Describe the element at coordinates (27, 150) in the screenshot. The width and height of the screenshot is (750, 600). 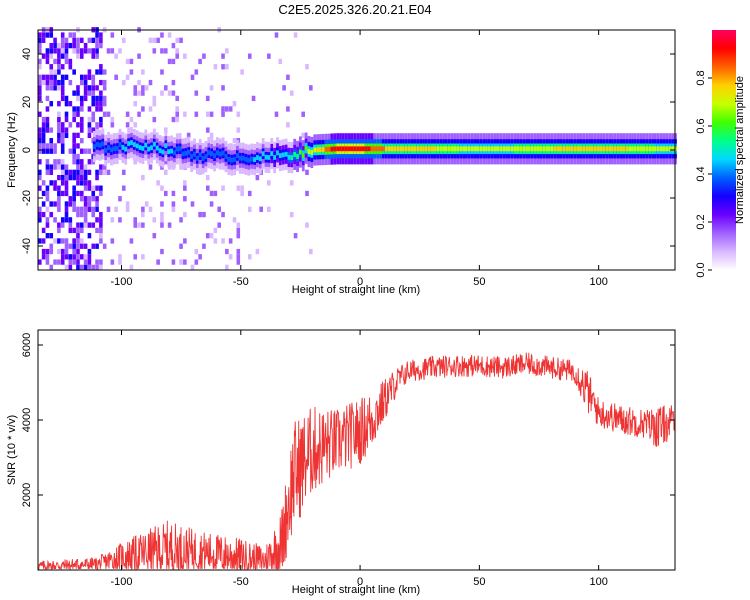
I see `y-tick-label: 0` at that location.